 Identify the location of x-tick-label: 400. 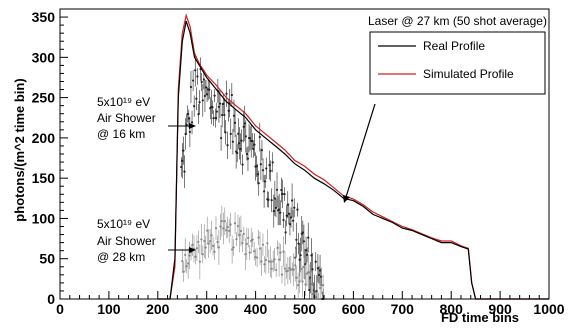
(256, 309).